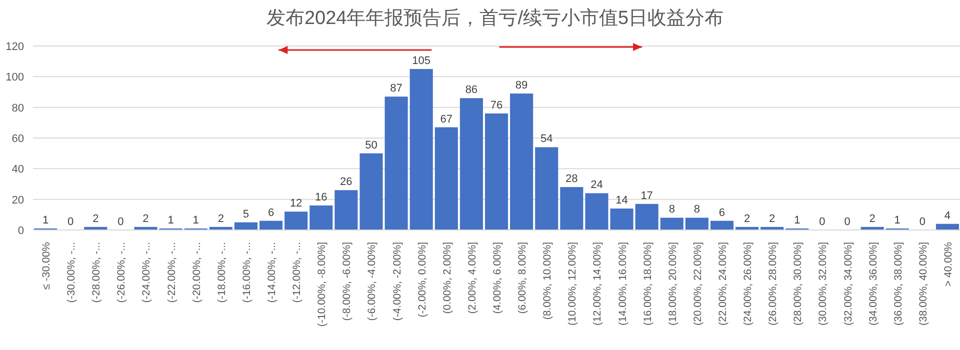  What do you see at coordinates (622, 284) in the screenshot?
I see `x-tick-label: (14.00%, 16.00%]` at bounding box center [622, 284].